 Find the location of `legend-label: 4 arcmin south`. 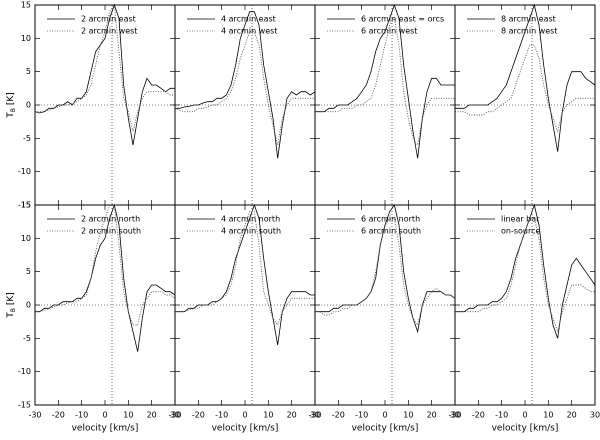

legend-label: 4 arcmin south is located at coordinates (251, 231).